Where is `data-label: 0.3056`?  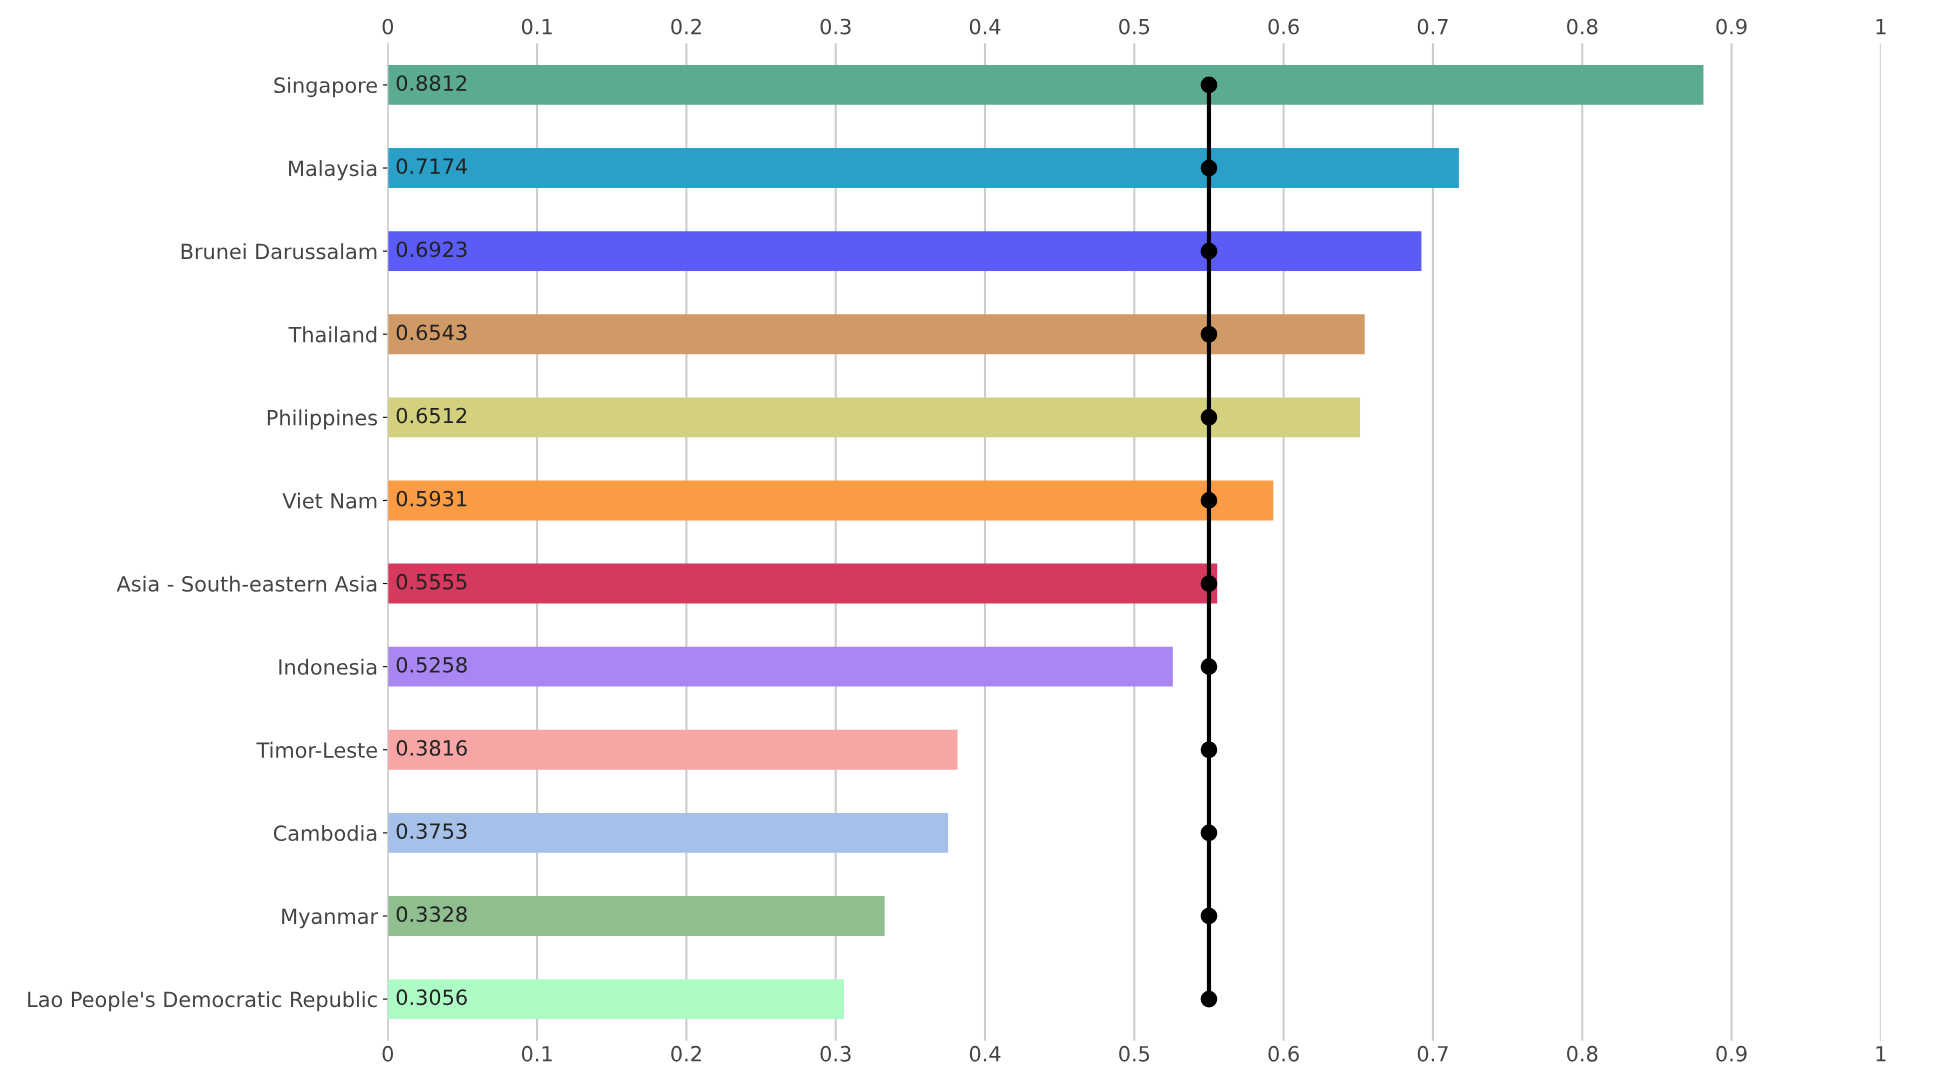 data-label: 0.3056 is located at coordinates (431, 997).